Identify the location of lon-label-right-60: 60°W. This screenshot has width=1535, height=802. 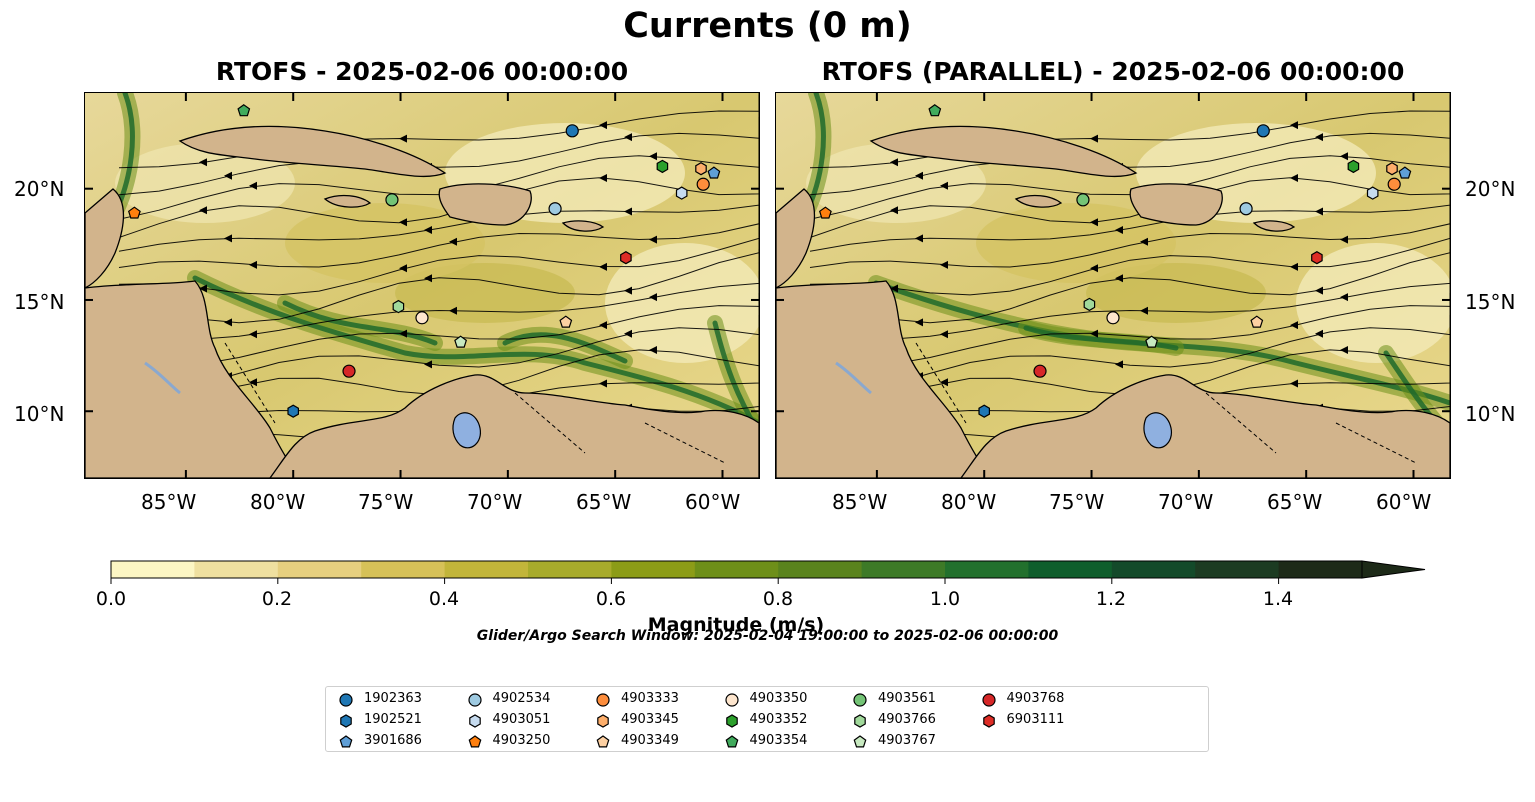
(1404, 502).